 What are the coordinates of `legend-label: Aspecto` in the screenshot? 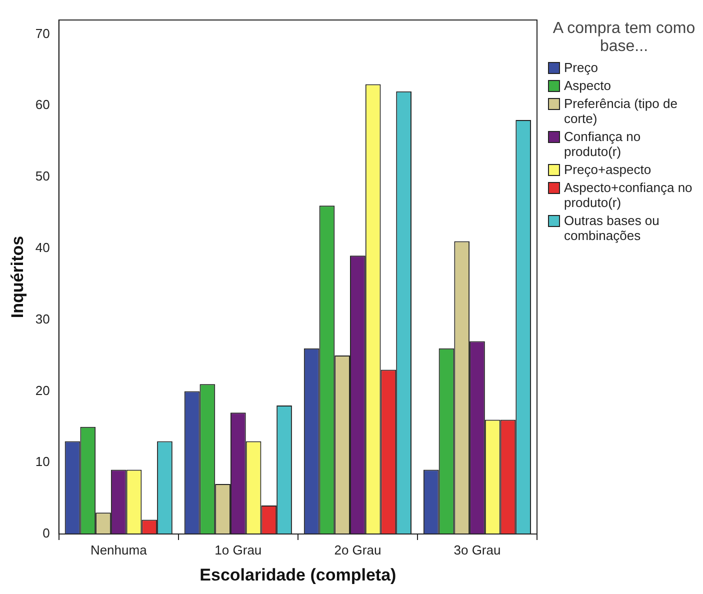 It's located at (587, 85).